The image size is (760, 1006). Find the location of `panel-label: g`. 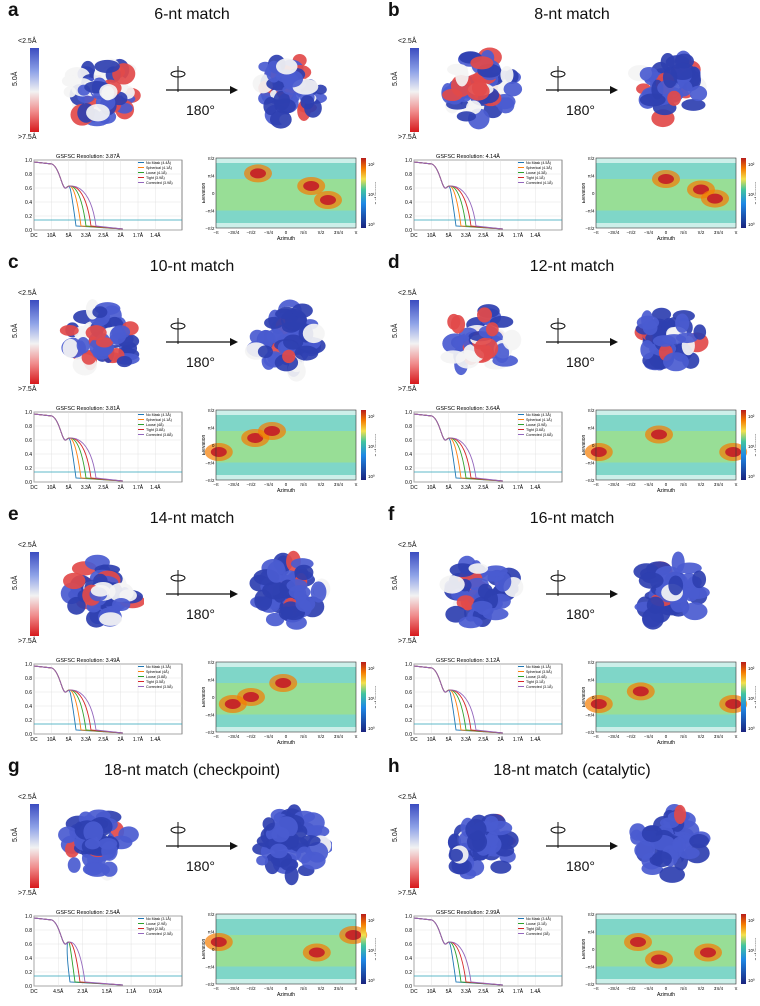

panel-label: g is located at coordinates (14, 766).